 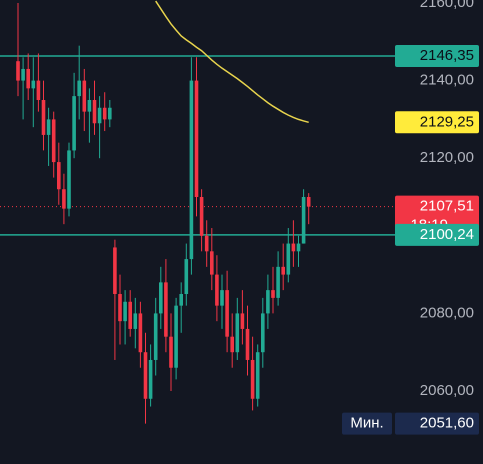 What do you see at coordinates (447, 55) in the screenshot?
I see `price-label: 2146,35` at bounding box center [447, 55].